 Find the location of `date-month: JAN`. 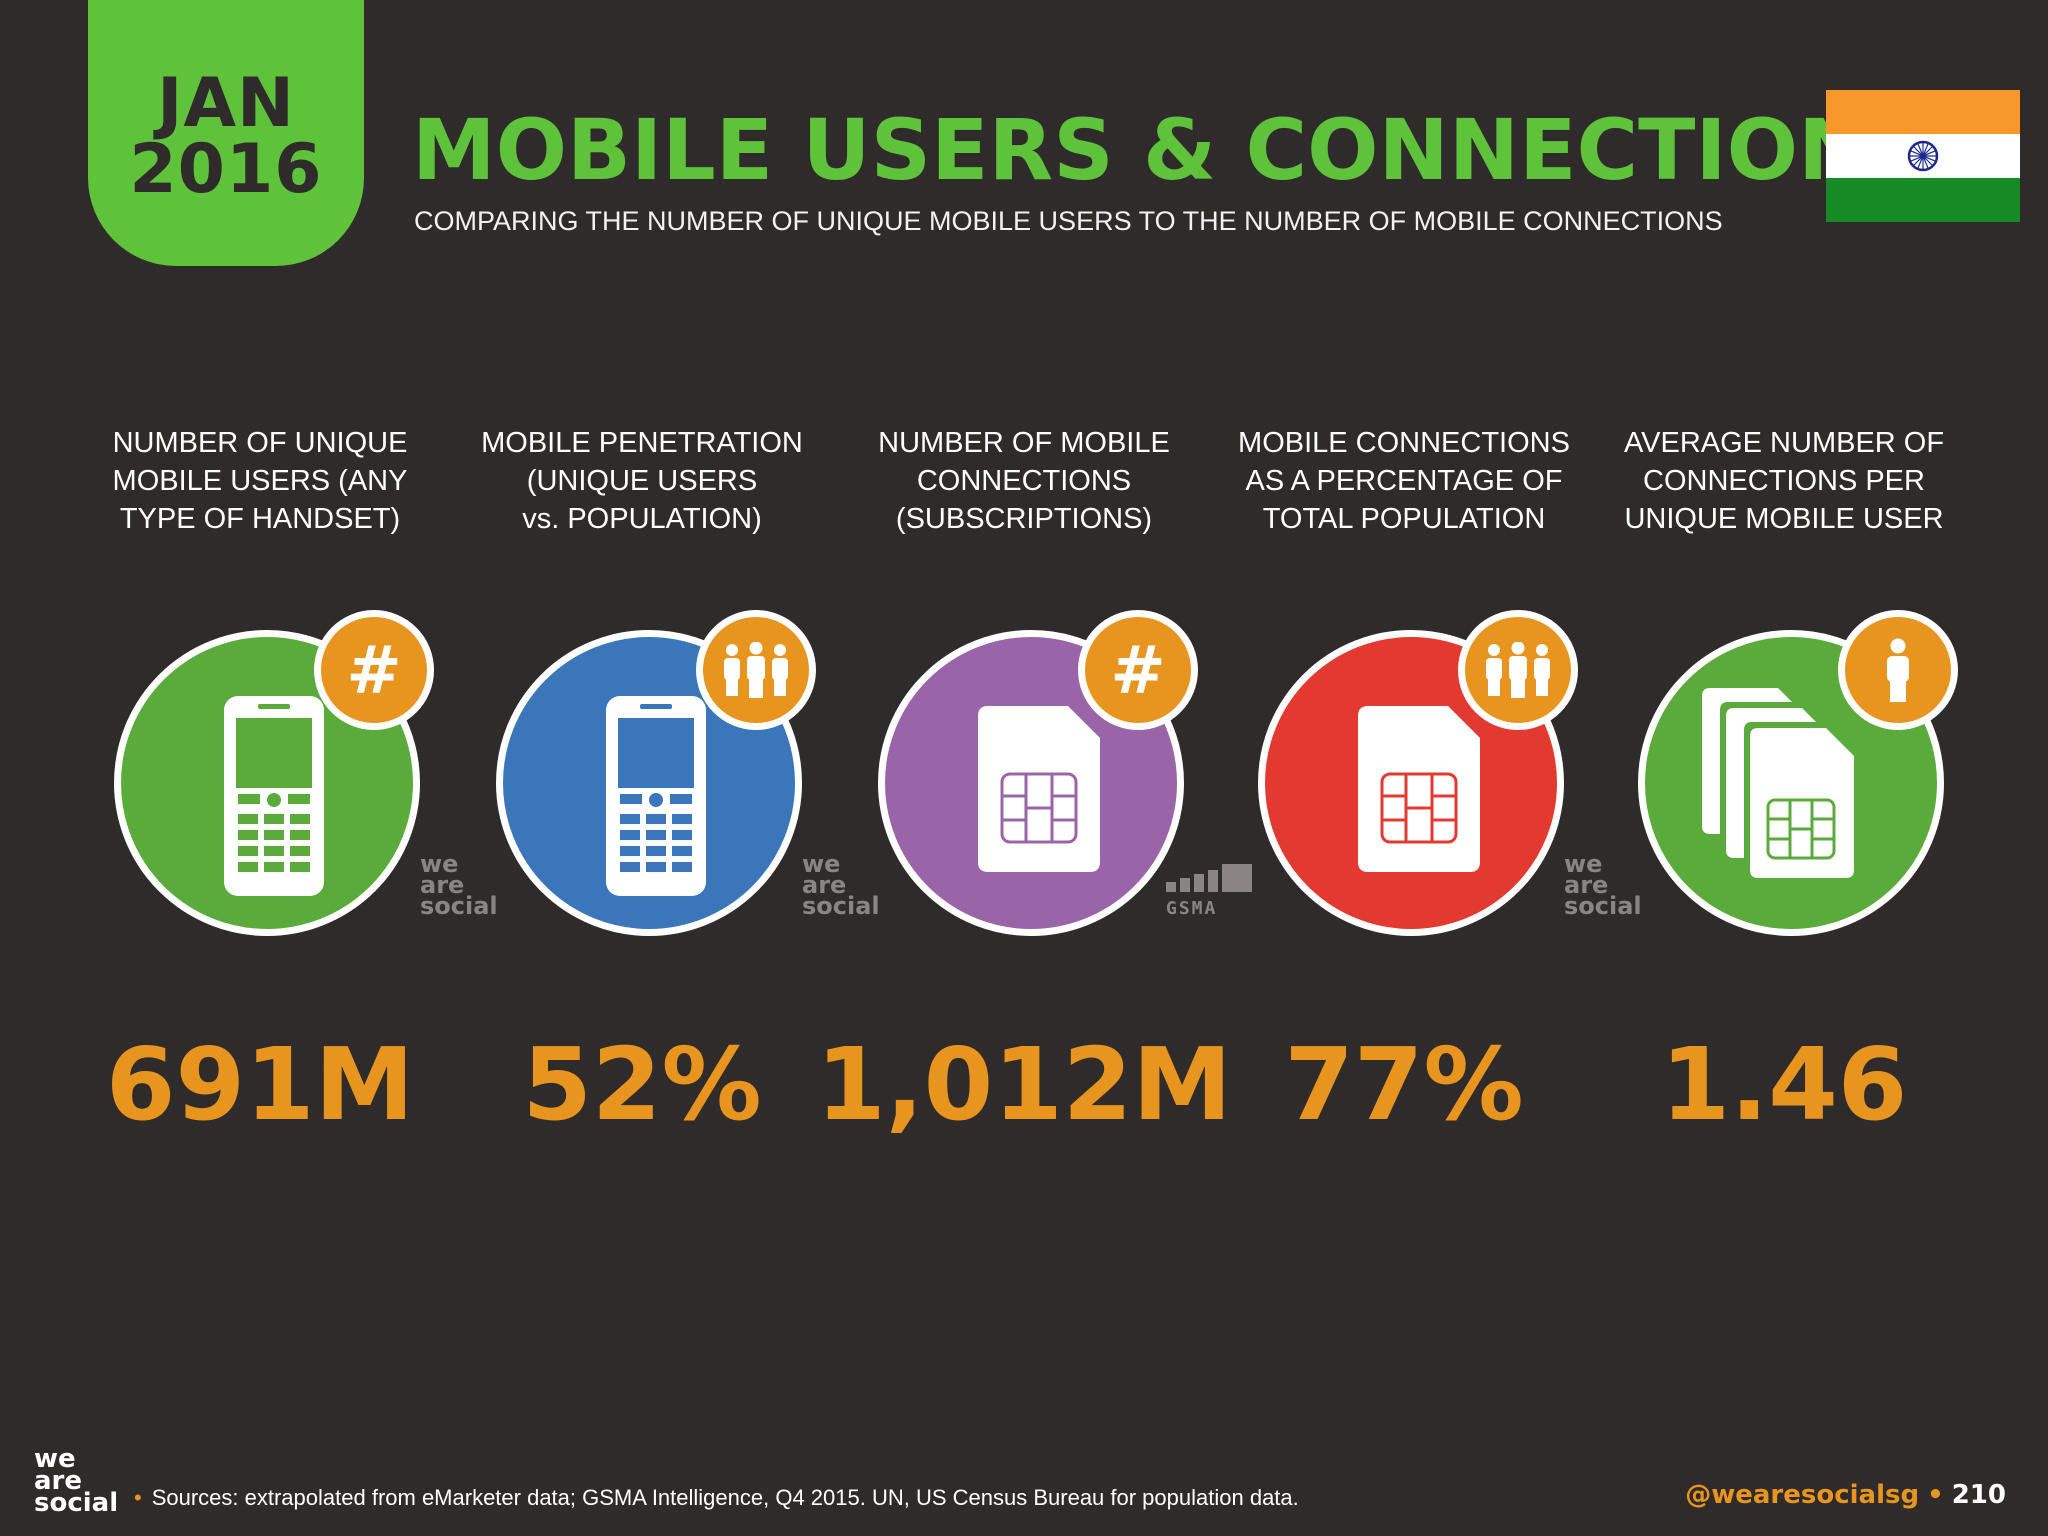

date-month: JAN is located at coordinates (226, 103).